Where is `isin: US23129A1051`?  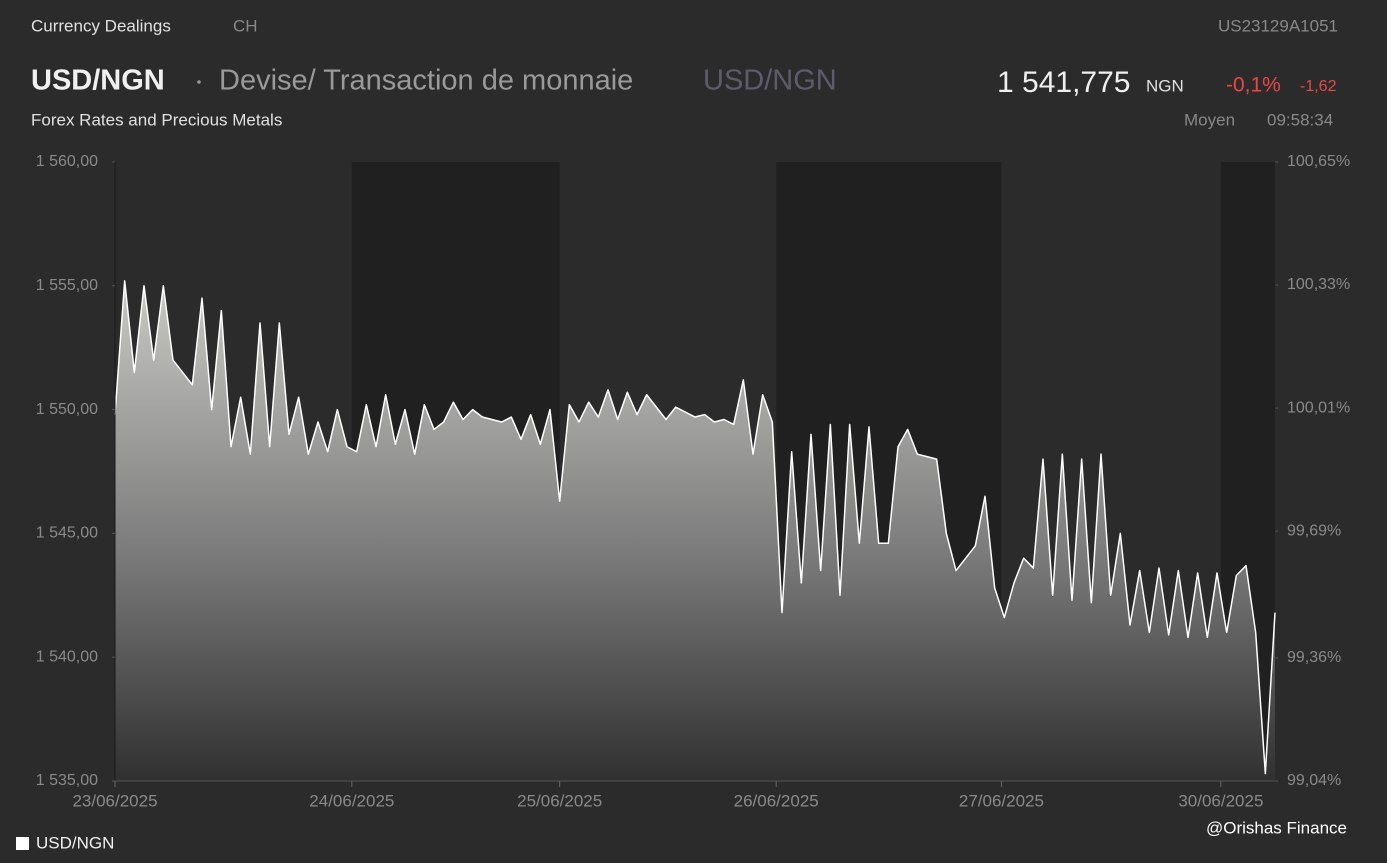
isin: US23129A1051 is located at coordinates (1278, 25).